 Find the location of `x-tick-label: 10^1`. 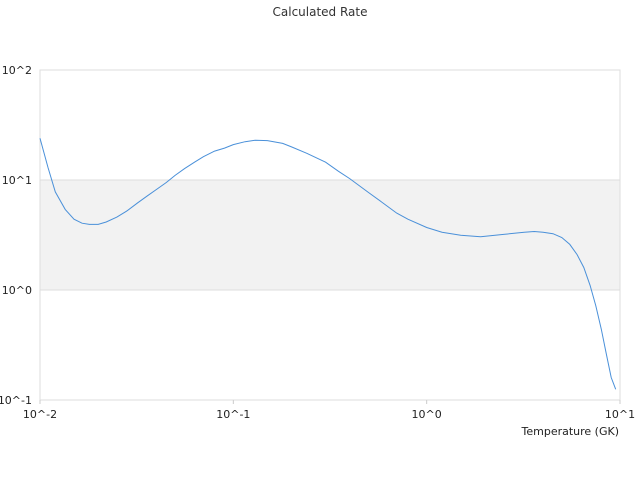

x-tick-label: 10^1 is located at coordinates (620, 414).